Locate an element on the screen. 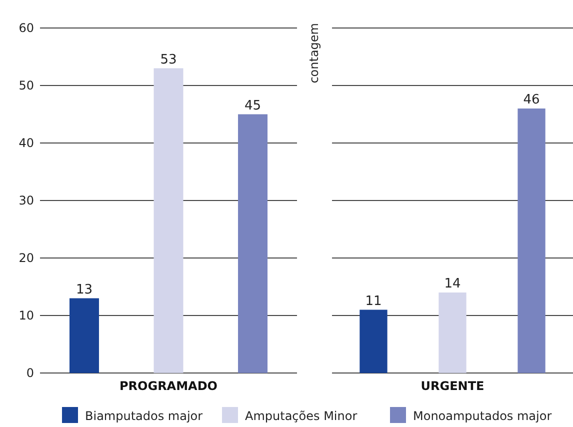 The height and width of the screenshot is (427, 573). legend-label: Amputações Minor is located at coordinates (301, 416).